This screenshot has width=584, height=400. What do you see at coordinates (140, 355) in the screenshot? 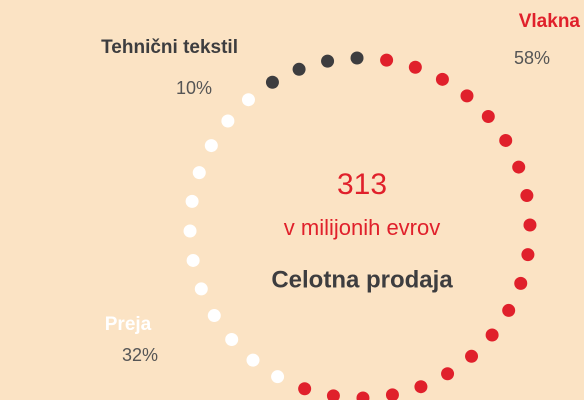
I see `value-label: 32%` at bounding box center [140, 355].